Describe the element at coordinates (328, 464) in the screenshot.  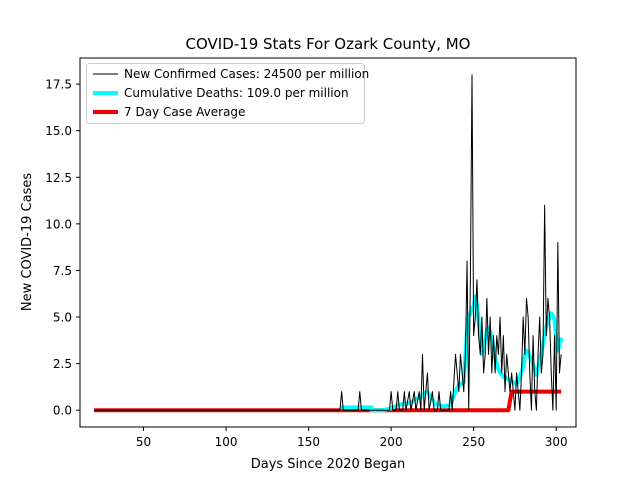
I see `x-axis-label: Days Since 2020 Began` at that location.